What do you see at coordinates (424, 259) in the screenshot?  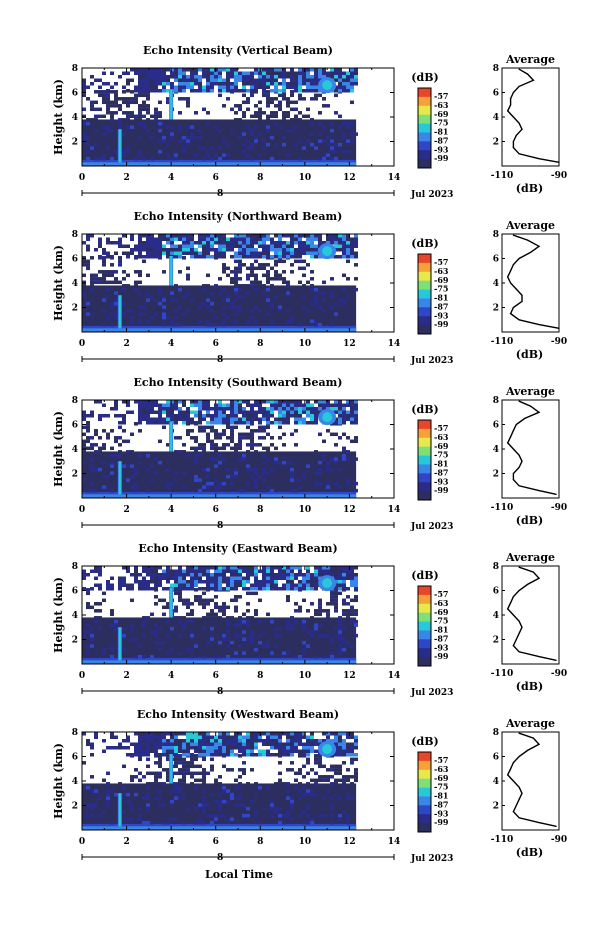 I see `colorbar-swatch` at bounding box center [424, 259].